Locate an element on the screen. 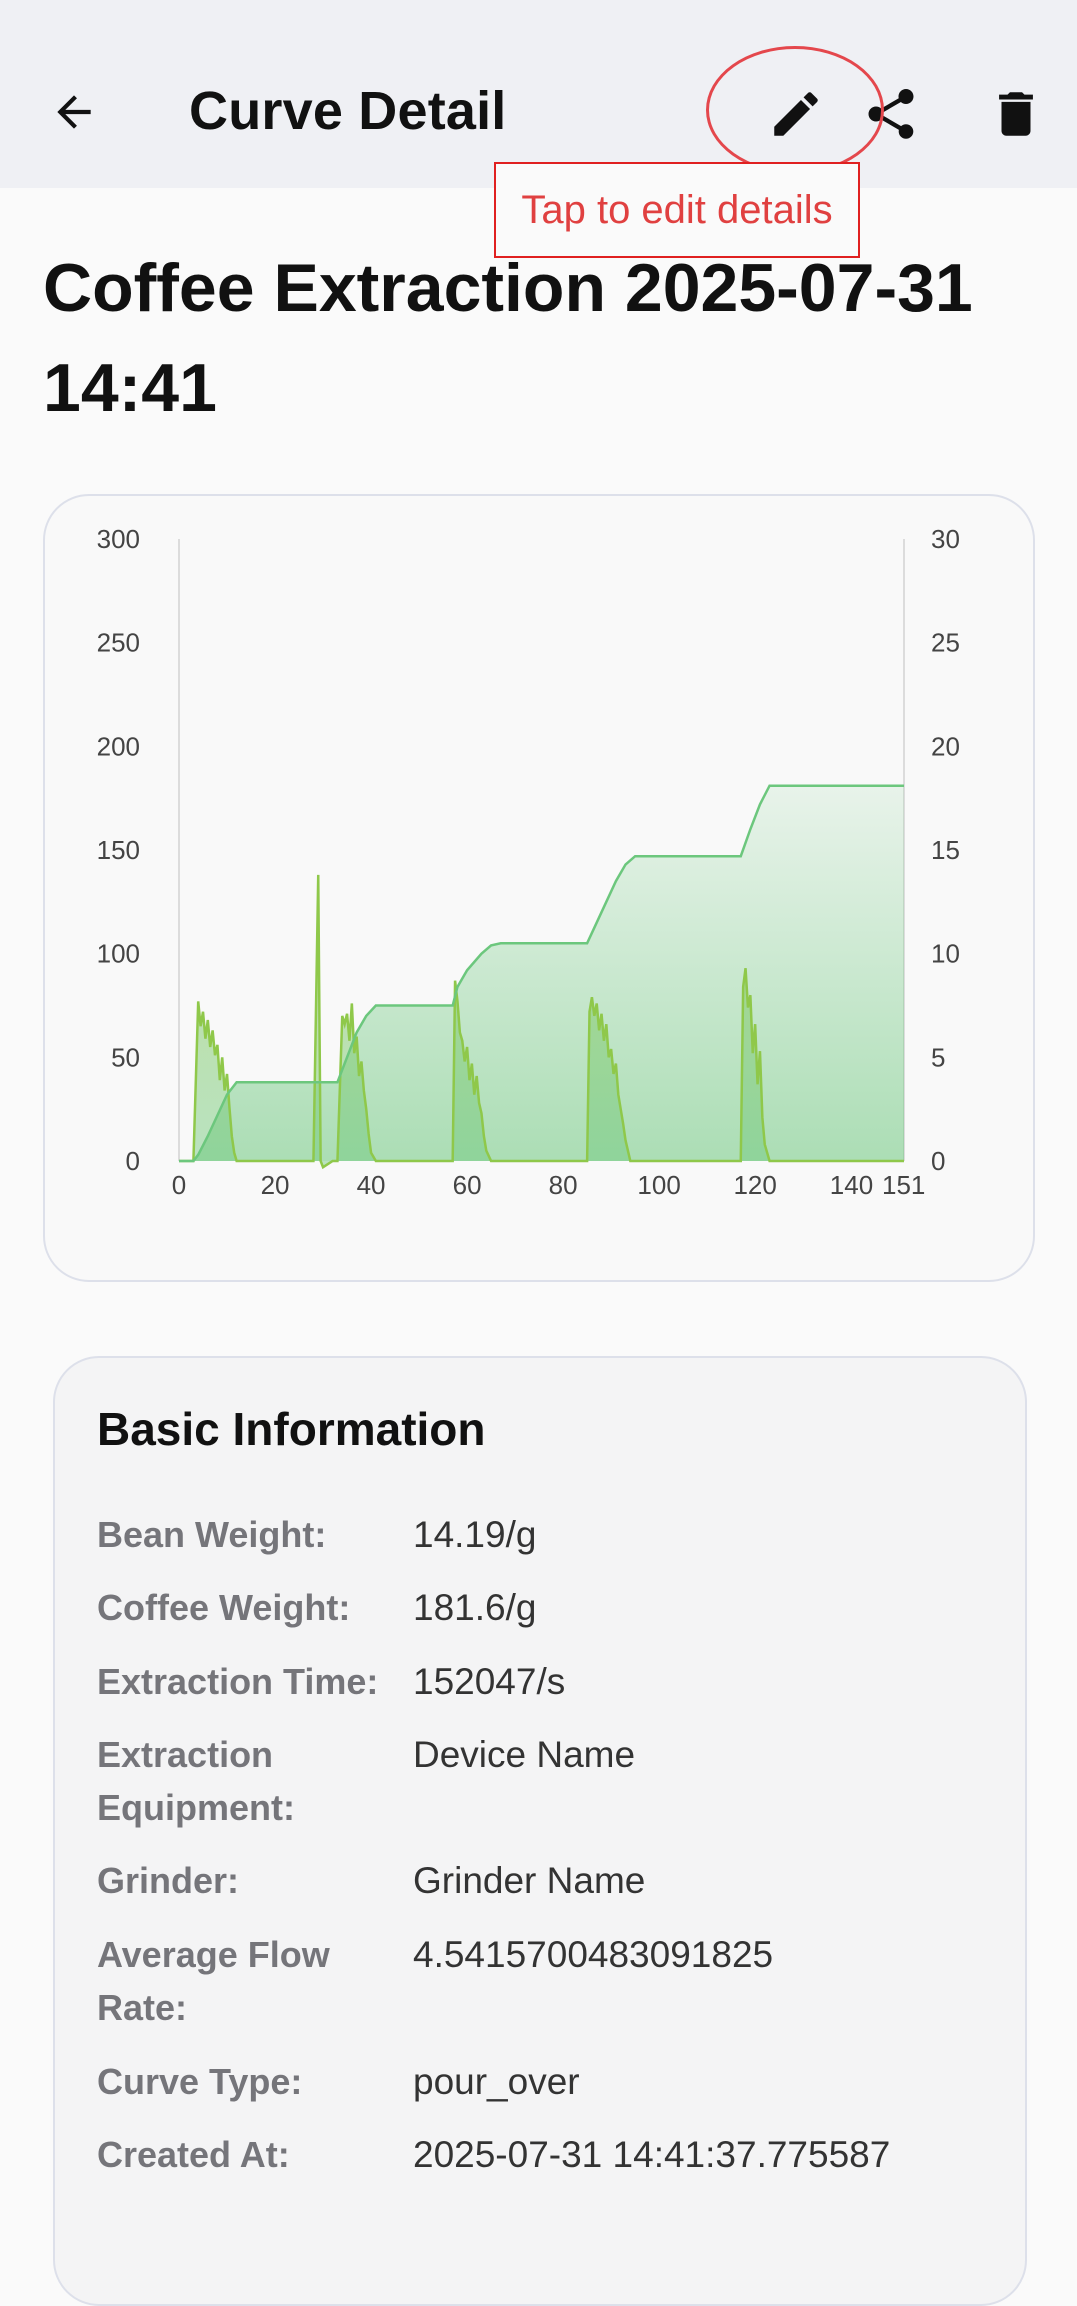 The width and height of the screenshot is (1077, 2306). weight-series-area is located at coordinates (541, 973).